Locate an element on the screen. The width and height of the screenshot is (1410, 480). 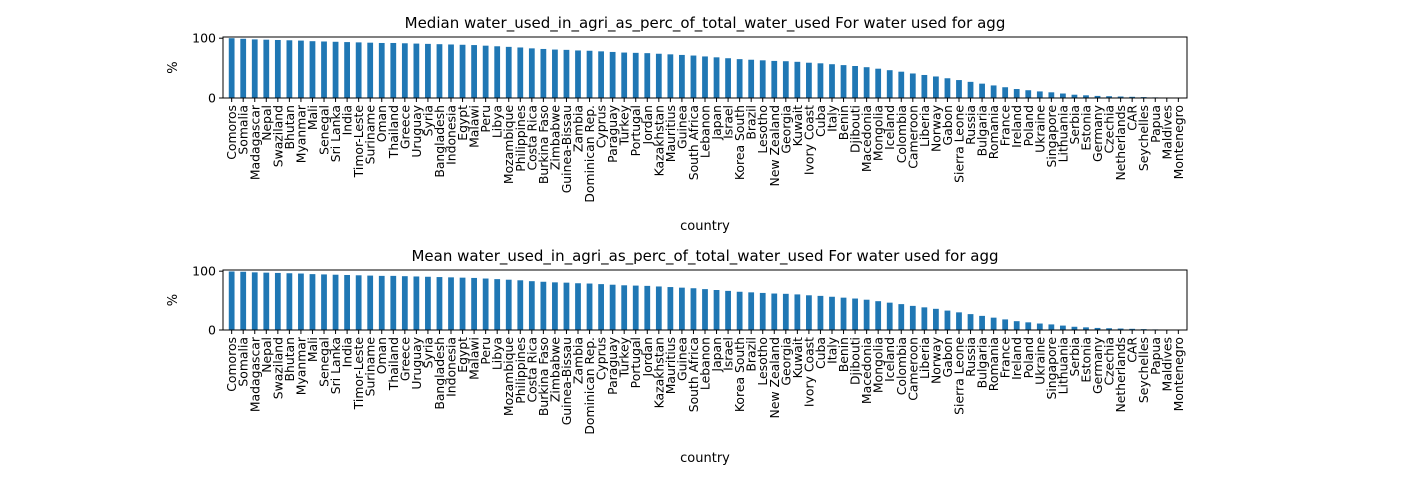
x-tick-label: Peru is located at coordinates (485, 351).